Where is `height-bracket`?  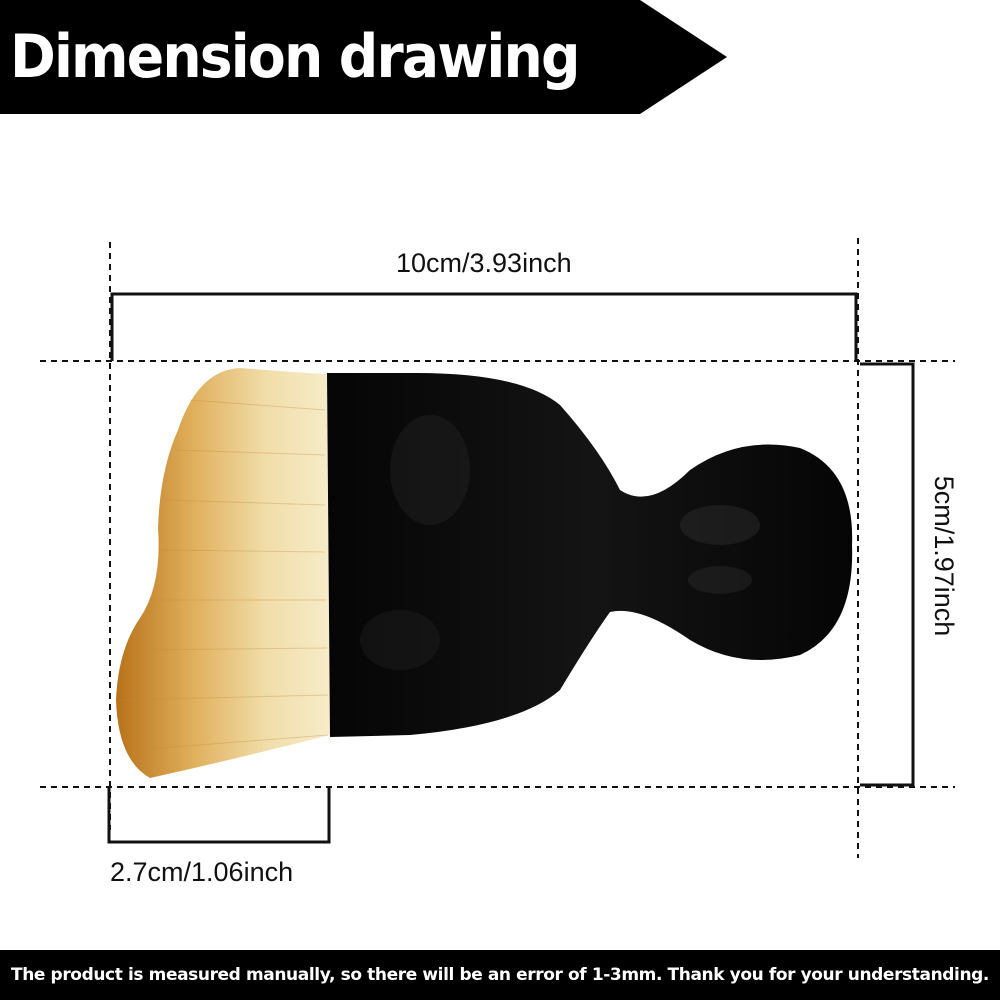 height-bracket is located at coordinates (887, 574).